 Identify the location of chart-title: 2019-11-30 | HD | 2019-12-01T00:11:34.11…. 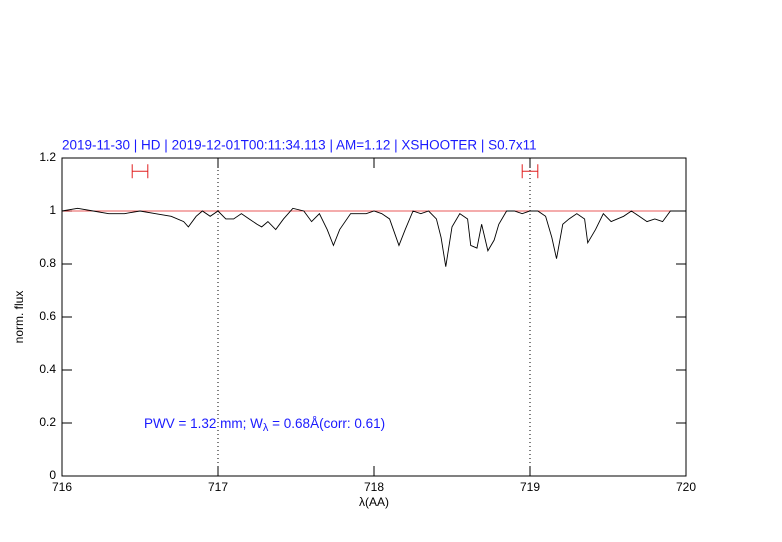
(299, 145).